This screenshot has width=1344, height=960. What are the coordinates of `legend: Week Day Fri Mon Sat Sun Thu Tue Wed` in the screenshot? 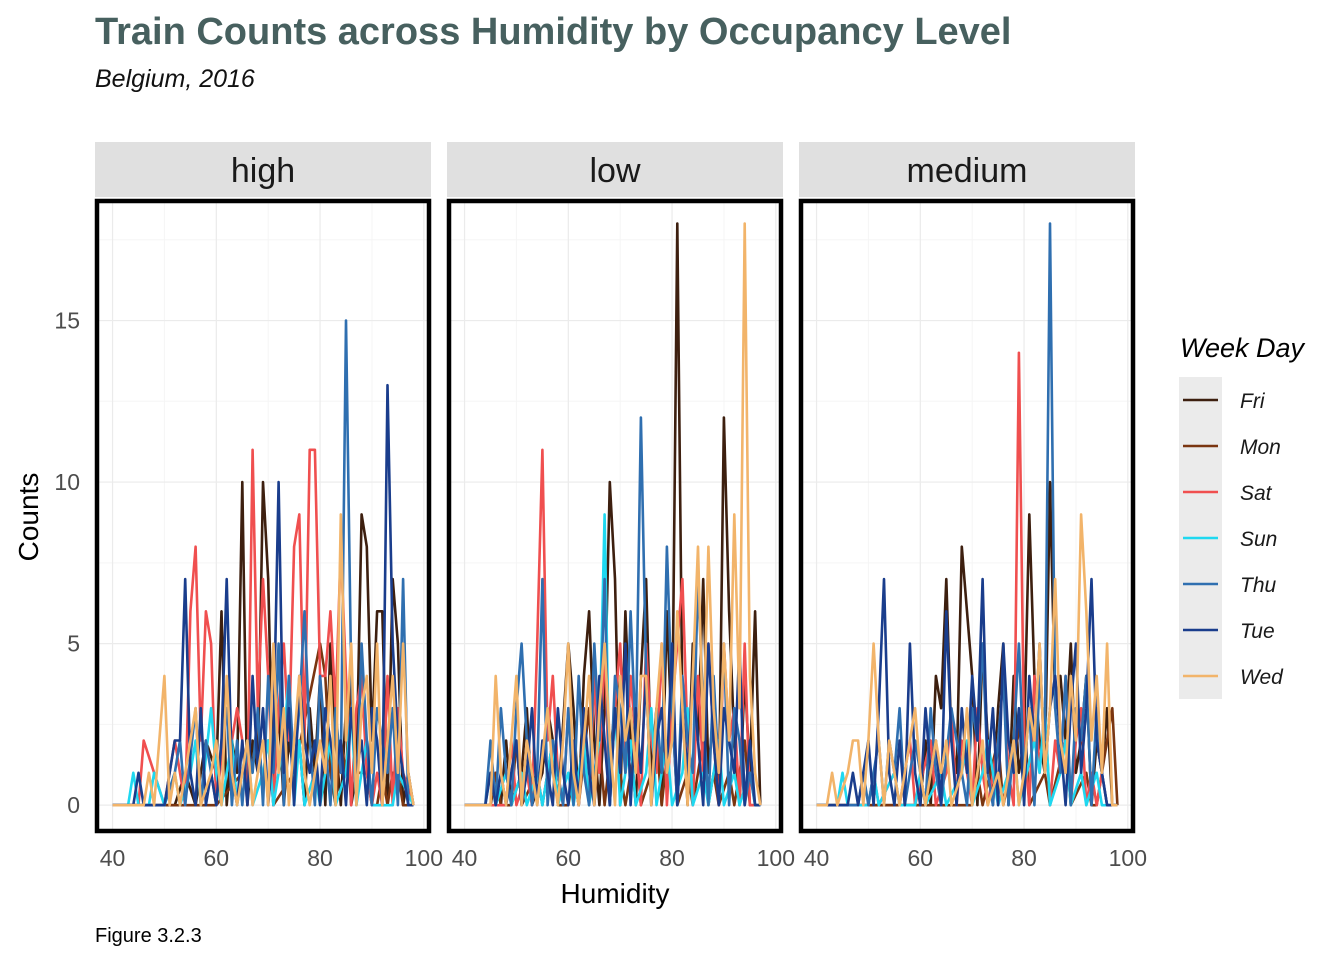 It's located at (1242, 516).